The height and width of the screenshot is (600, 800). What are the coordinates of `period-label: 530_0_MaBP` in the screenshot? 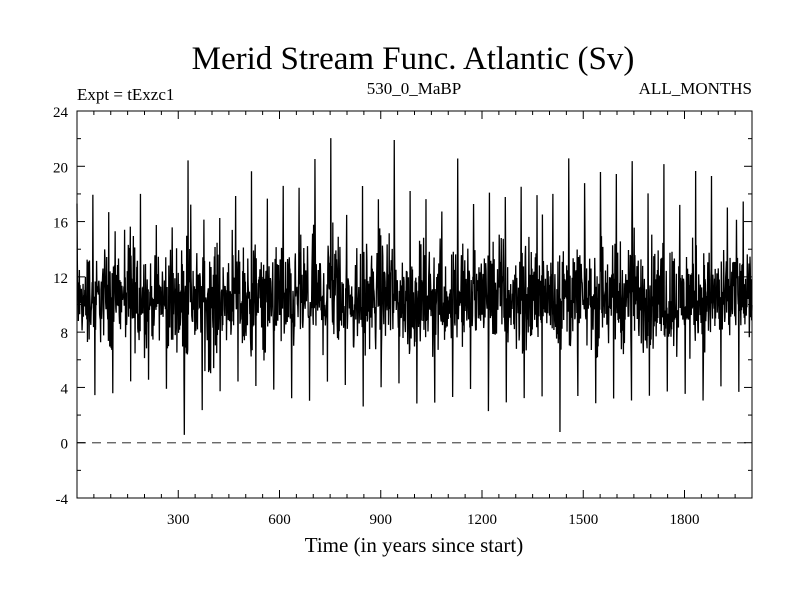 It's located at (414, 88).